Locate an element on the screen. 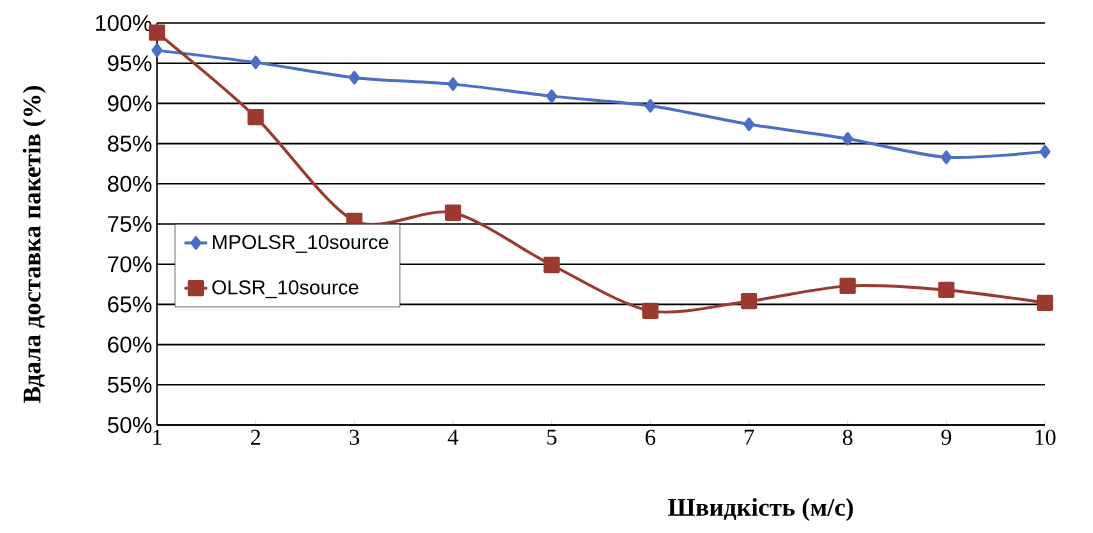  y-tick-label: 50% is located at coordinates (129, 425).